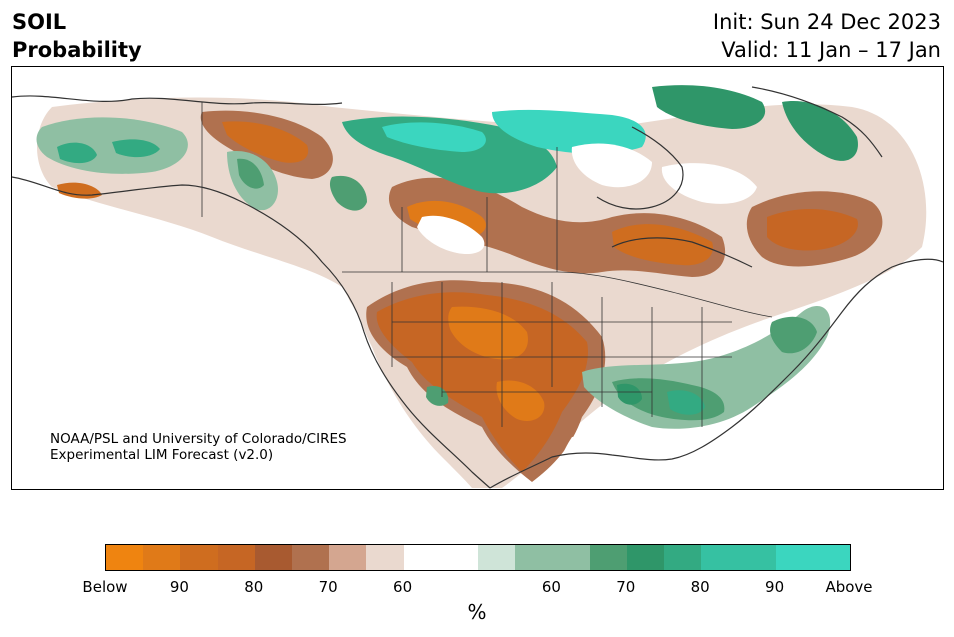 The height and width of the screenshot is (637, 954). Describe the element at coordinates (162, 455) in the screenshot. I see `credit-line-2: Experimental LIM Forecast (v2.0)` at that location.